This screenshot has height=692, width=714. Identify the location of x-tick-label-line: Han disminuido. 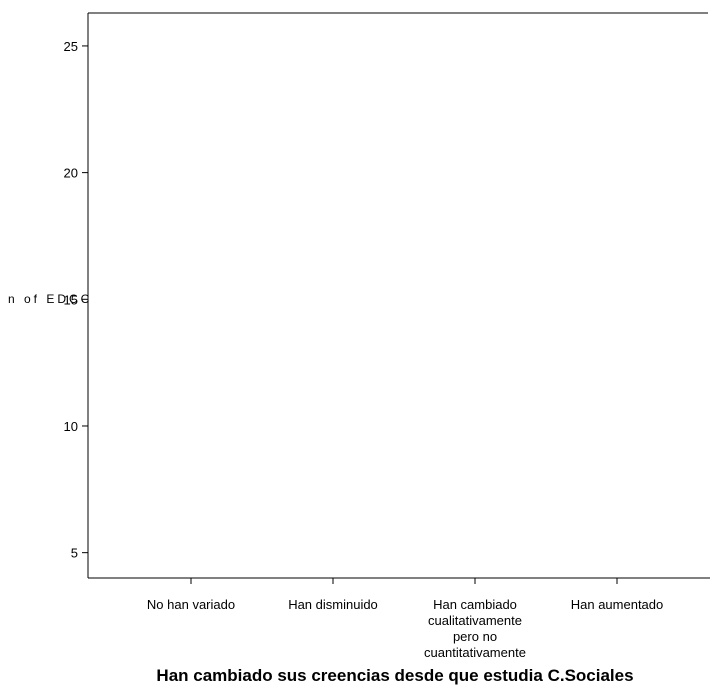
(333, 604).